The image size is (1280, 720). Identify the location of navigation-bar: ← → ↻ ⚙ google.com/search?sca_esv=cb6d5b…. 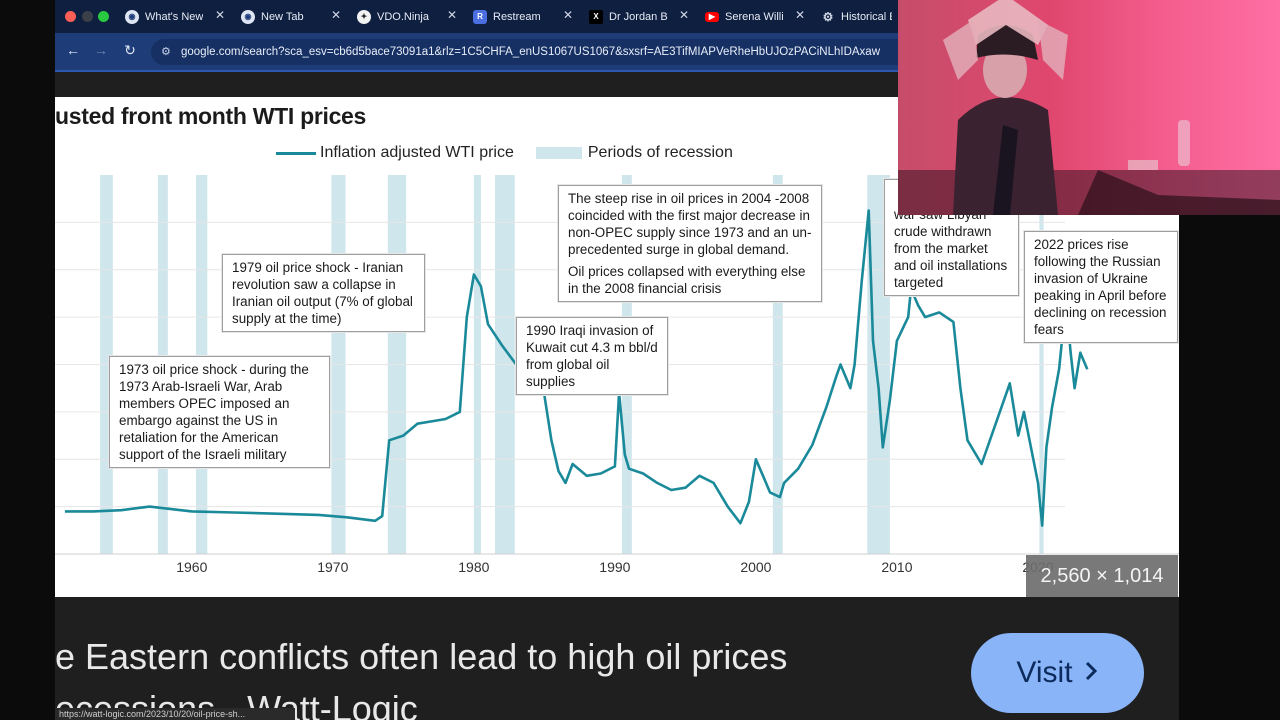
(483, 52).